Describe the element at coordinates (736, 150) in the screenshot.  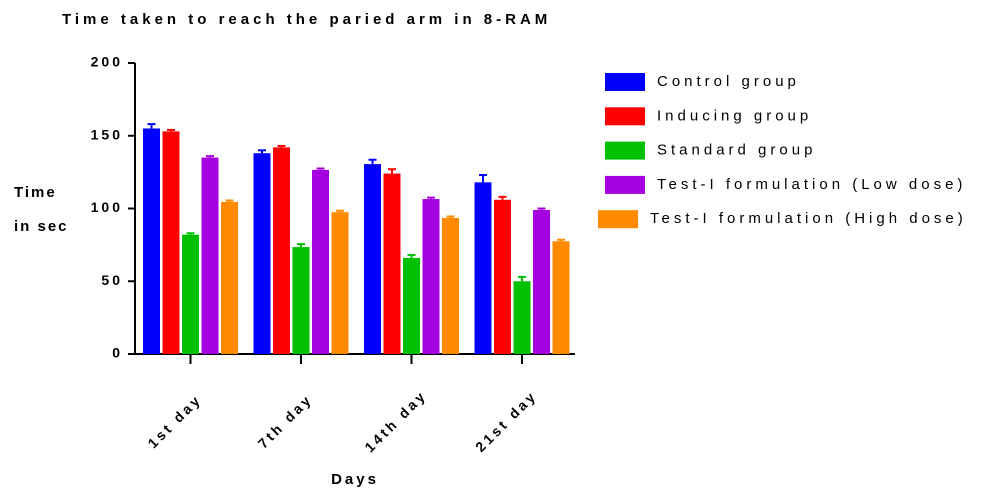
I see `legend-label: Standard group` at that location.